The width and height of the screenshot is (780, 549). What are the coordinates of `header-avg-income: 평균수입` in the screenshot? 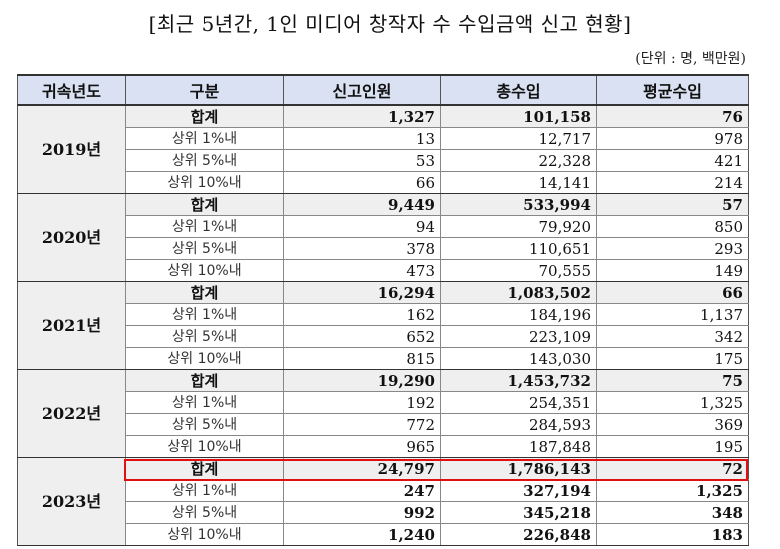 It's located at (672, 90).